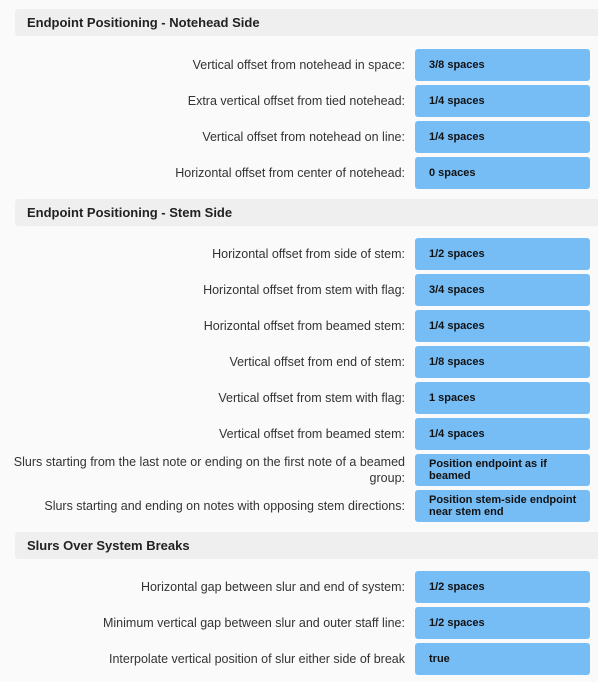 This screenshot has height=682, width=598. What do you see at coordinates (306, 545) in the screenshot?
I see `section-header-system-breaks: Slurs Over System Breaks` at bounding box center [306, 545].